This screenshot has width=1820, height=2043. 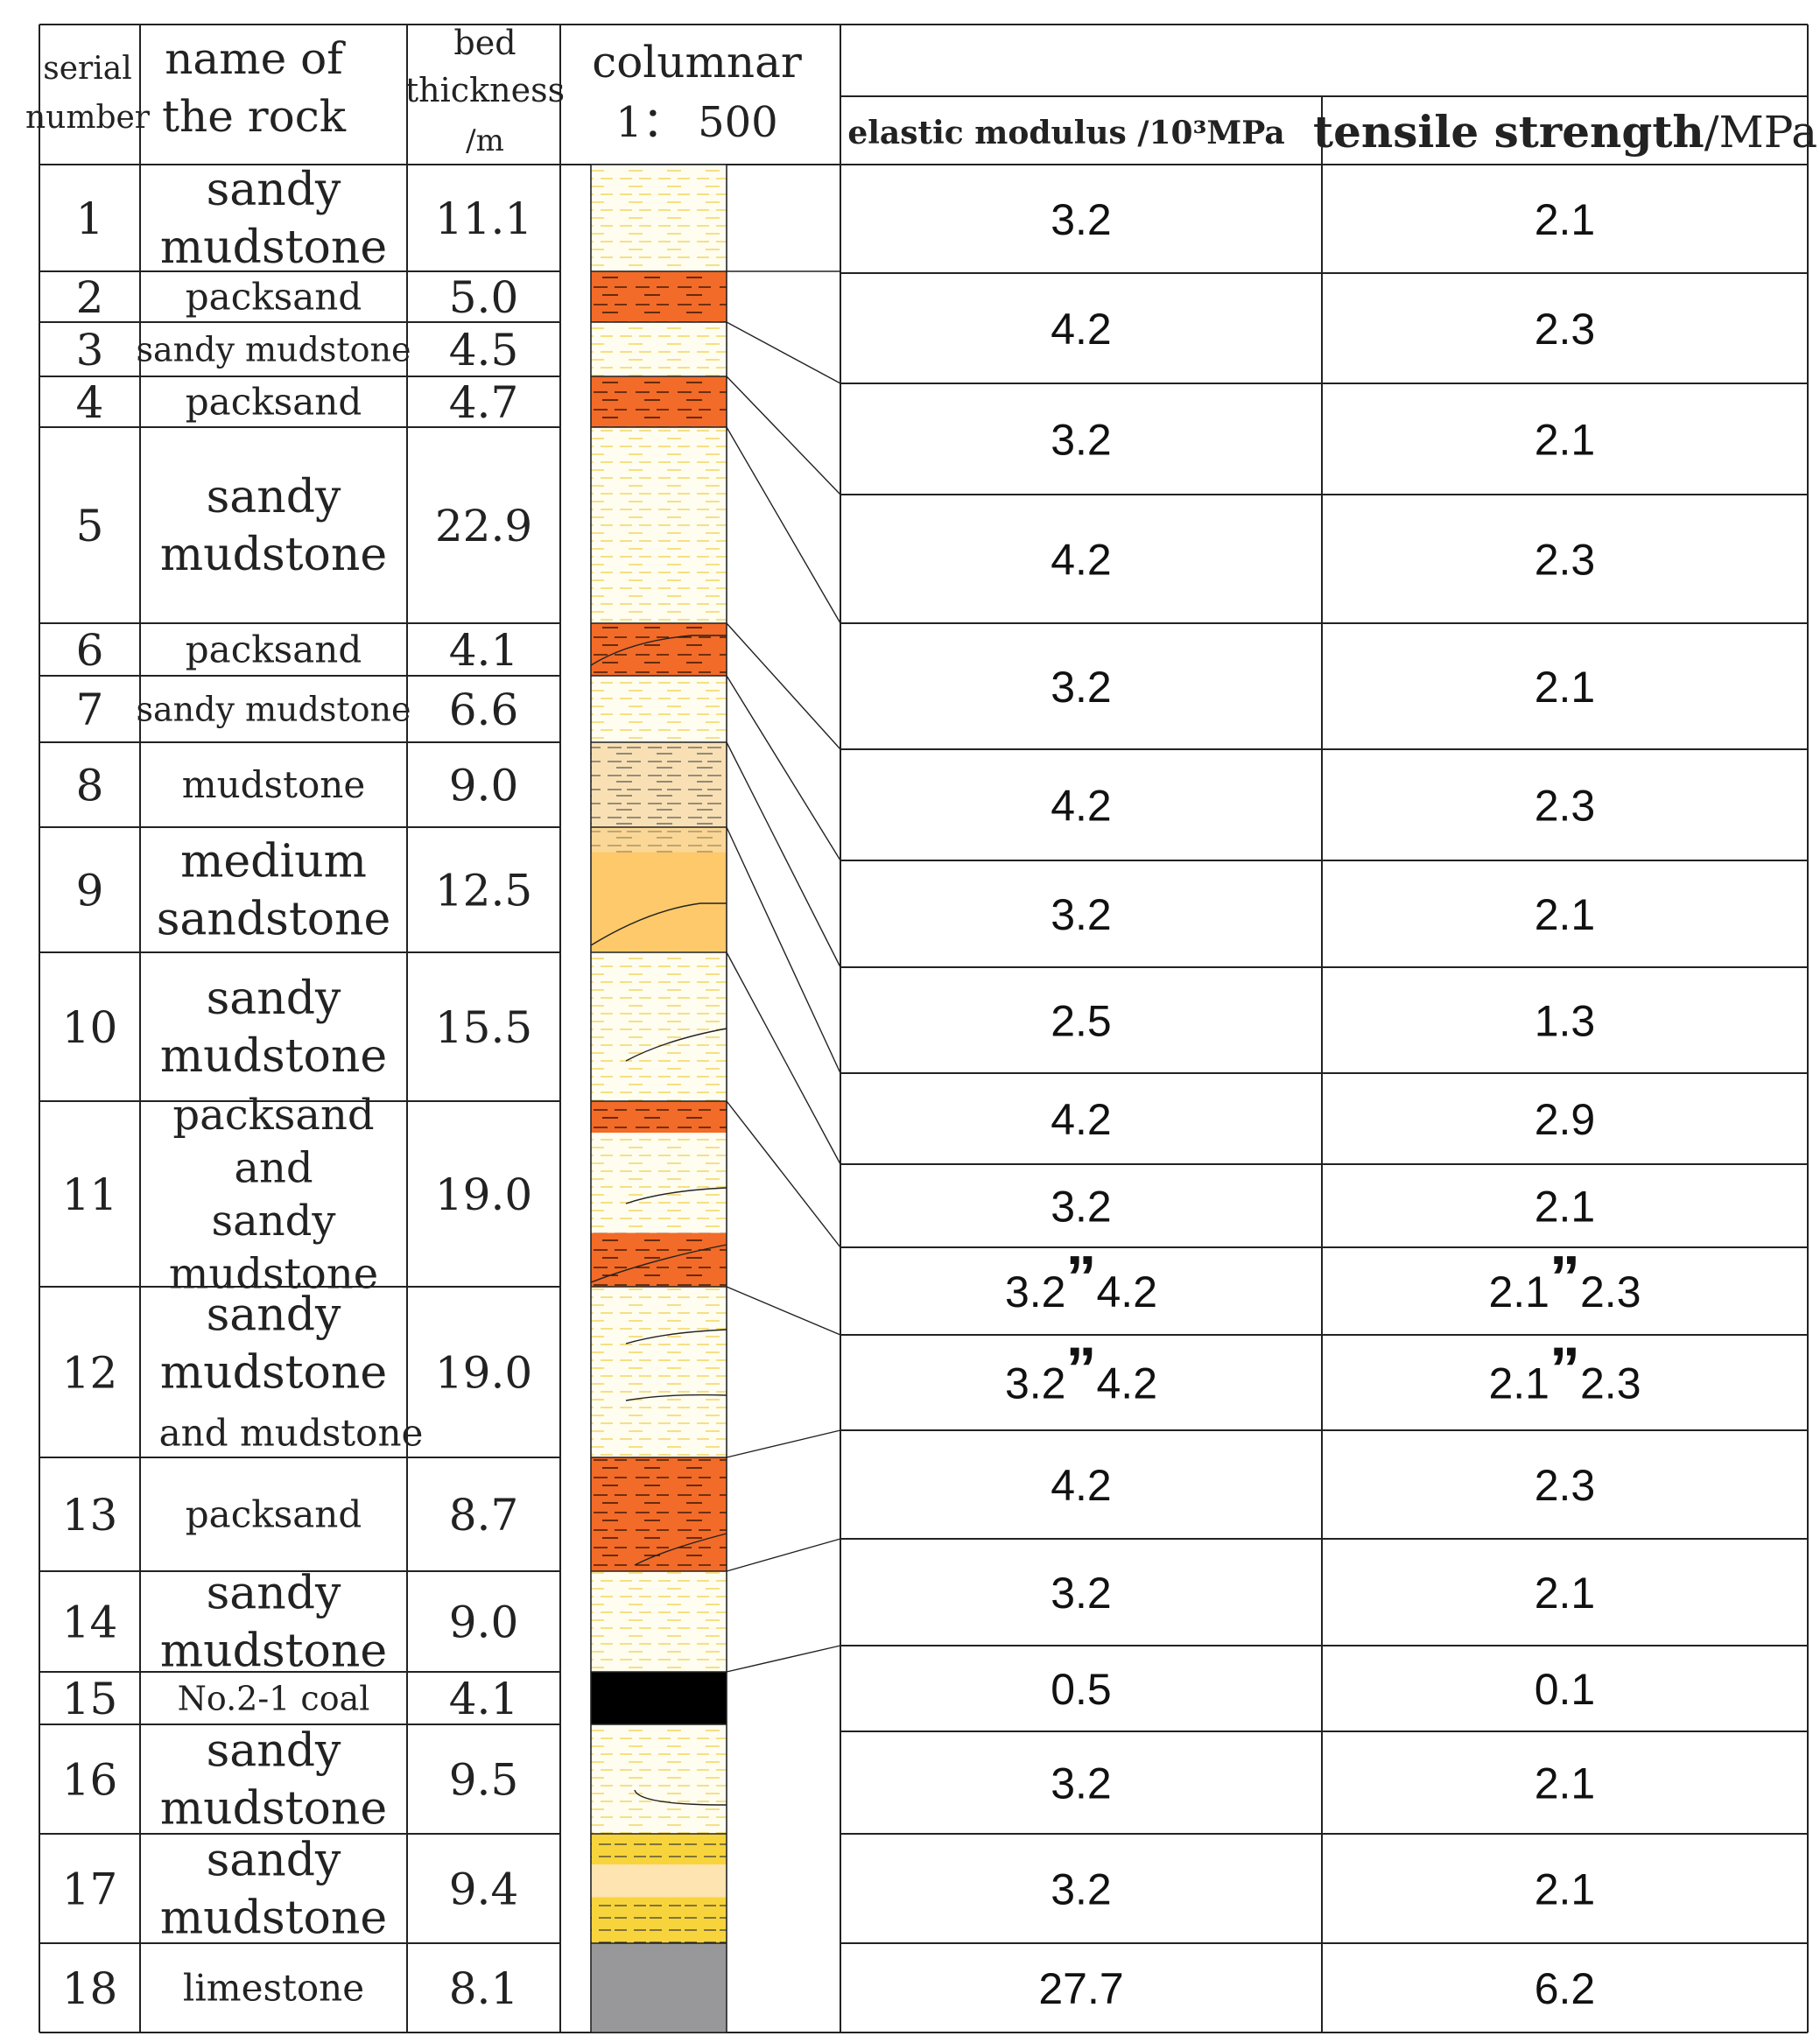 I want to click on serial-number: 11, so click(x=90, y=1194).